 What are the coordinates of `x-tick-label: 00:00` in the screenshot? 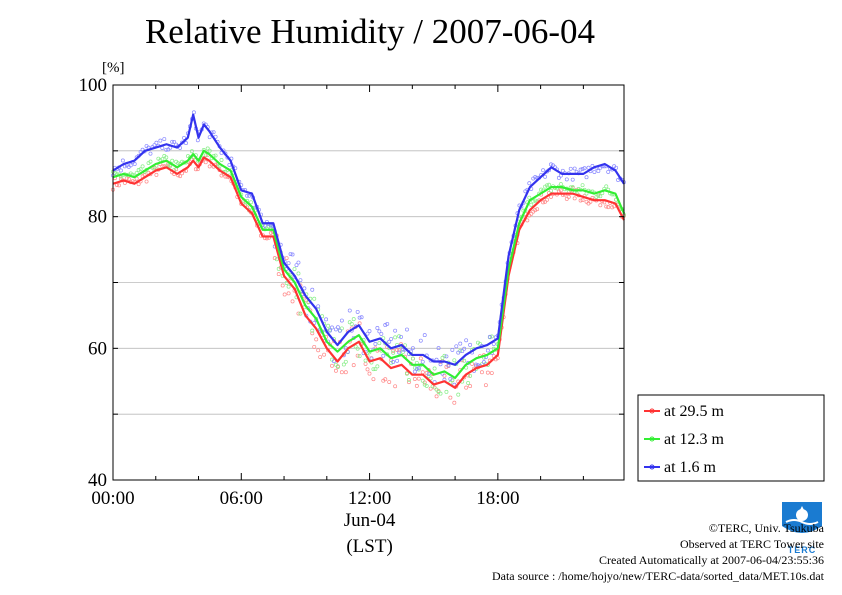 It's located at (112, 498).